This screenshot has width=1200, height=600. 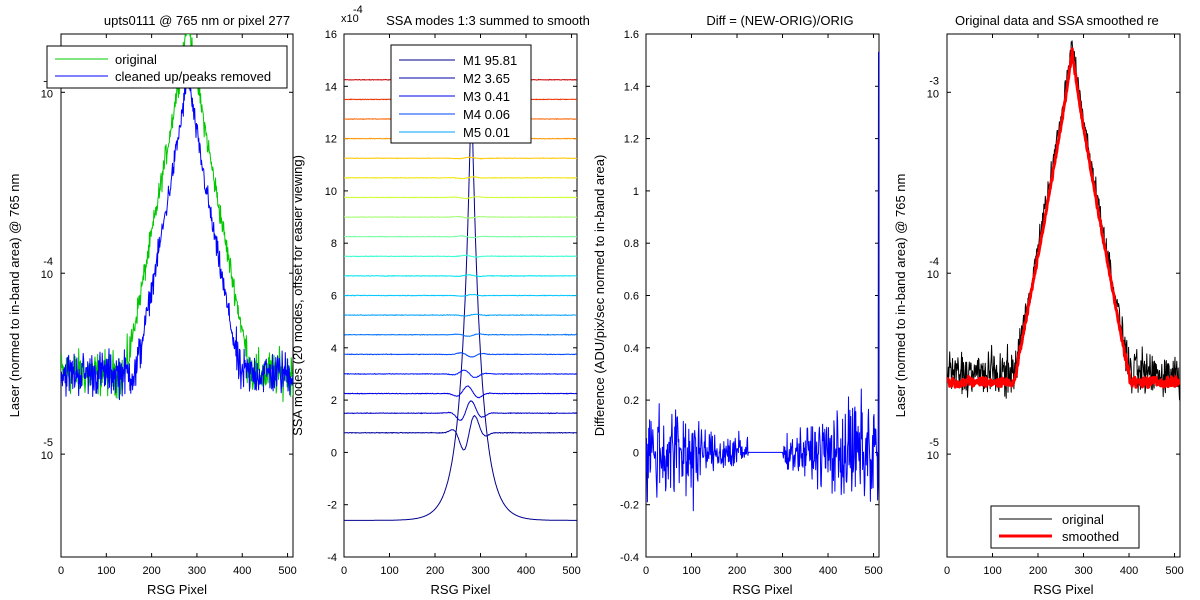 I want to click on y-tick-label: 12, so click(x=331, y=140).